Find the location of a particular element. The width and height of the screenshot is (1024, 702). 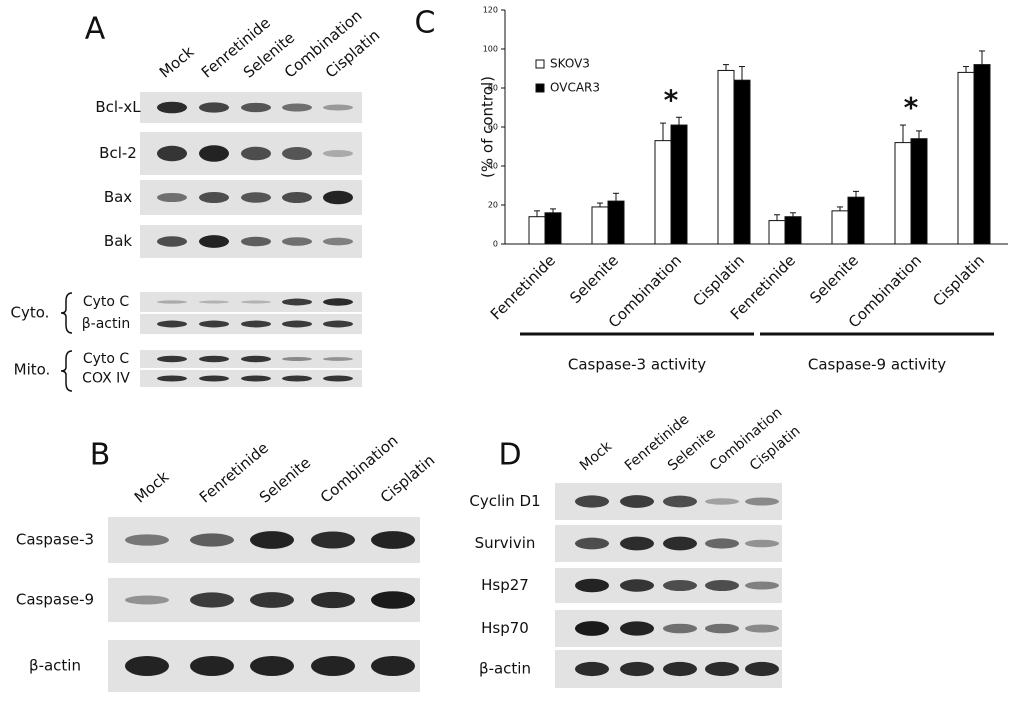

panel-label: A is located at coordinates (95, 29).